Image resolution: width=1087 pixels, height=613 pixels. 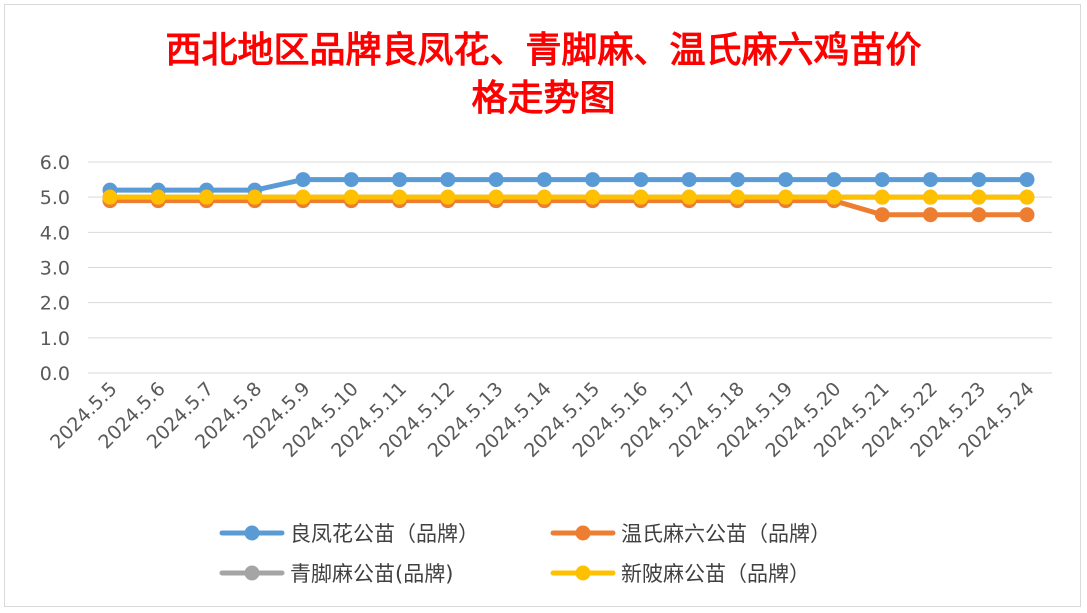 I want to click on legend-item: 青脚麻公苗(品牌), so click(x=336, y=574).